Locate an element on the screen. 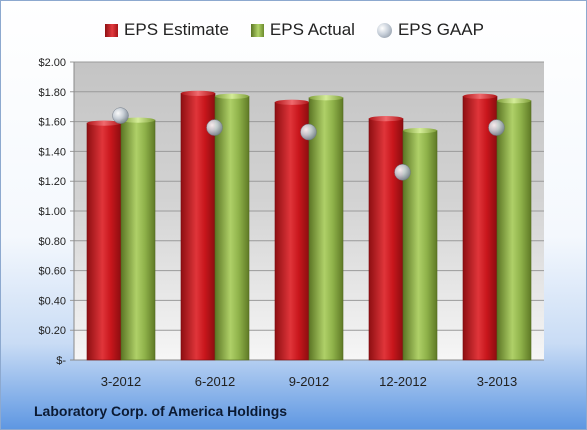  company-name: Laboratory Corp. of America Holdings is located at coordinates (161, 411).